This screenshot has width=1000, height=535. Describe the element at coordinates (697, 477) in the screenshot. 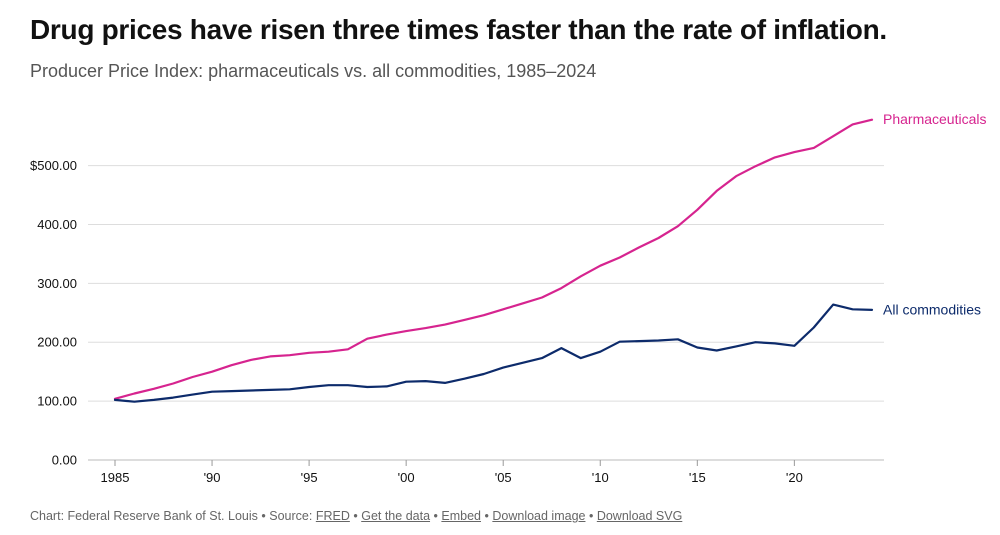

I see `x-tick-label: '15` at that location.